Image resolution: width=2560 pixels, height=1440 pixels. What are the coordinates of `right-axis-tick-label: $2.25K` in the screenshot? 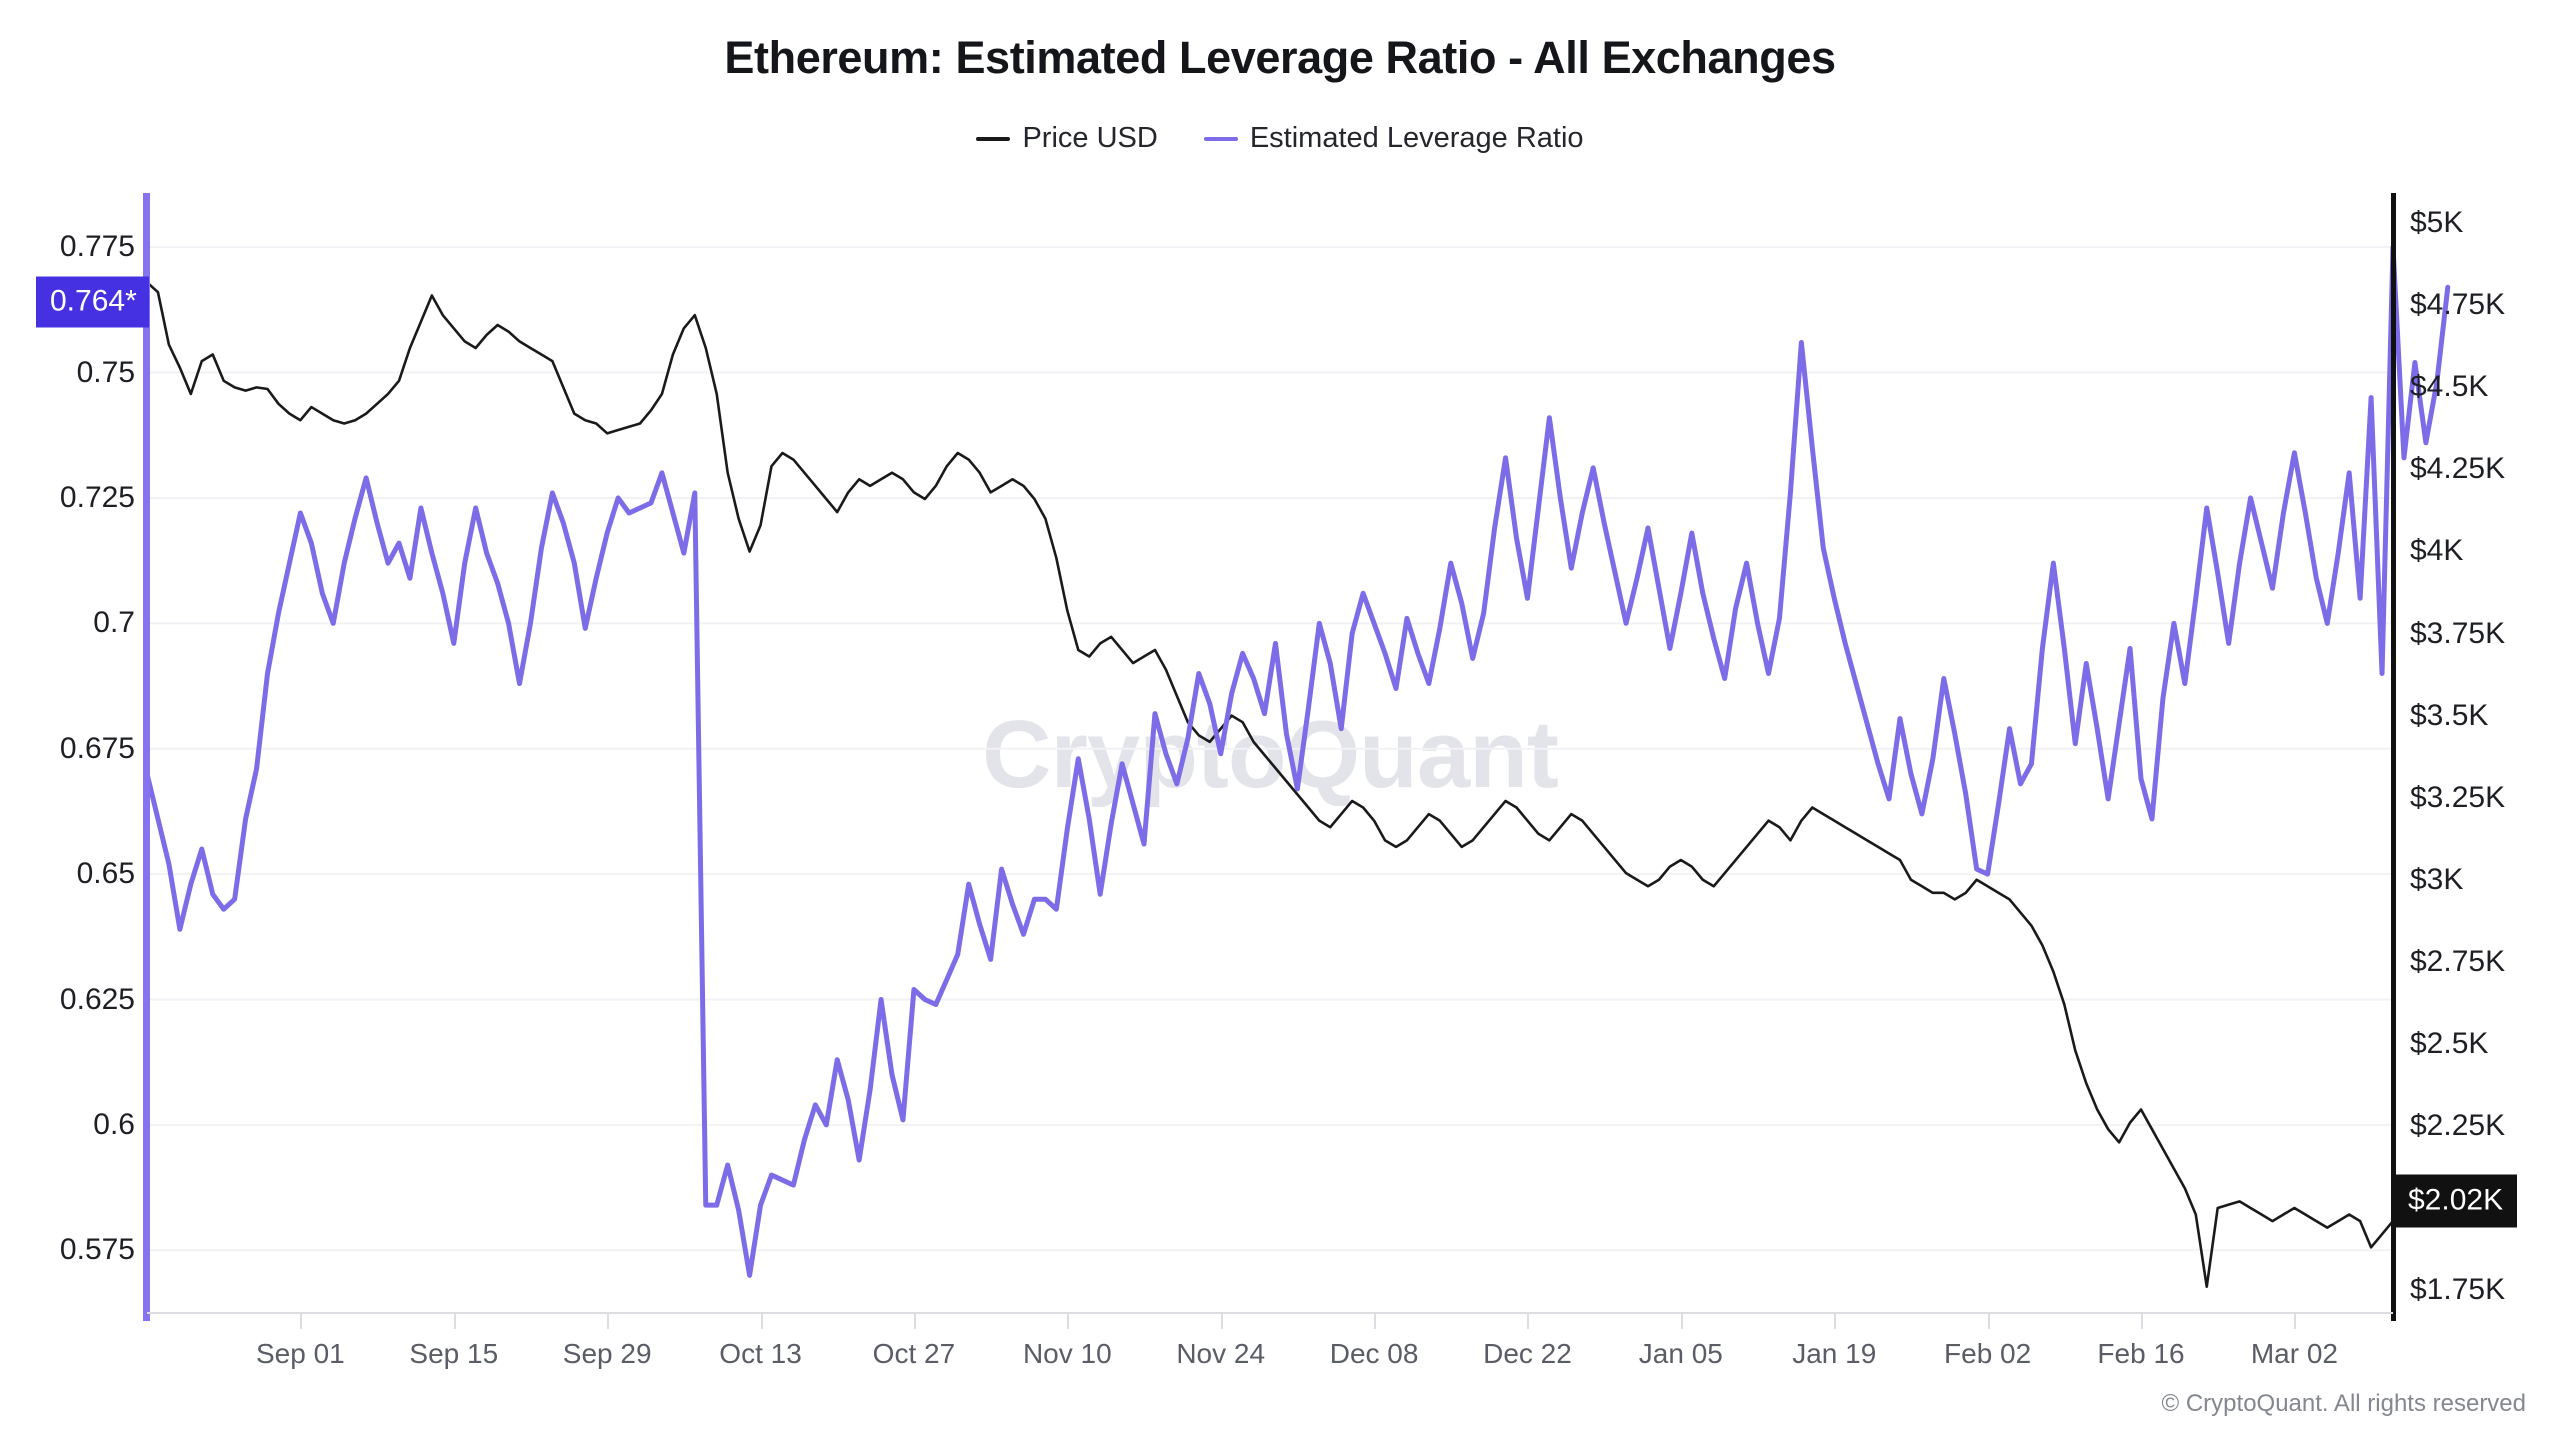 It's located at (2458, 1125).